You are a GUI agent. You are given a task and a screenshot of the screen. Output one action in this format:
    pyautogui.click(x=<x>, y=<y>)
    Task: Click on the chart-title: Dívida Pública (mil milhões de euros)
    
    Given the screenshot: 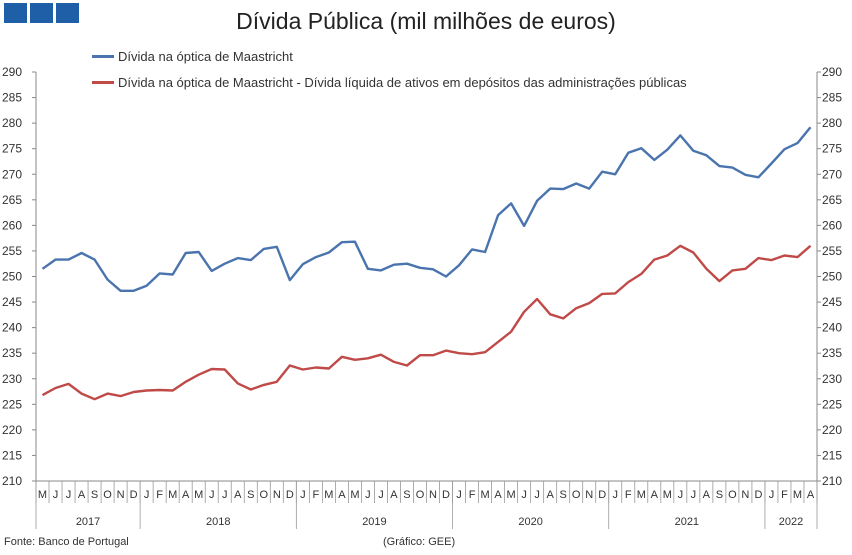 What is the action you would take?
    pyautogui.click(x=426, y=21)
    